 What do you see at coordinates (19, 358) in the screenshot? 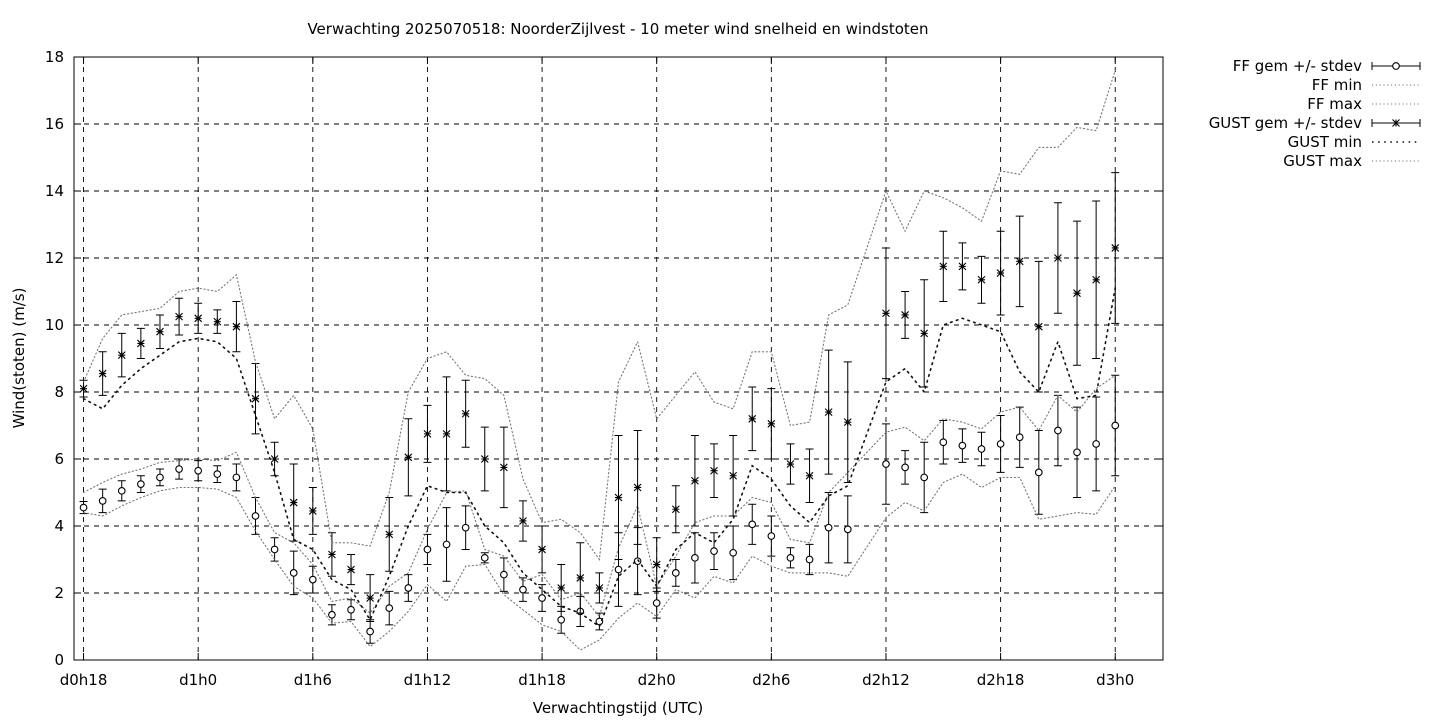
I see `y-axis-label: Wind(stoten) (m/s)` at bounding box center [19, 358].